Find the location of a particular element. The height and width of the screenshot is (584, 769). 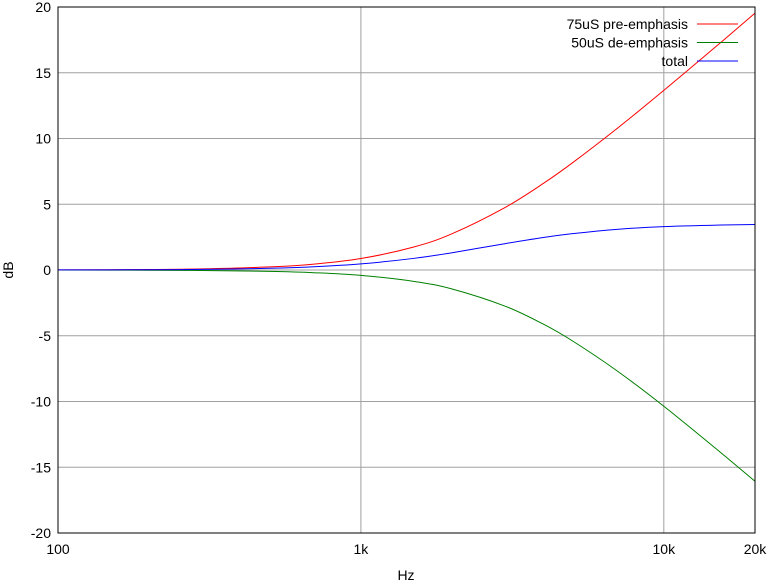

y-tick-label: 20 is located at coordinates (43, 7).